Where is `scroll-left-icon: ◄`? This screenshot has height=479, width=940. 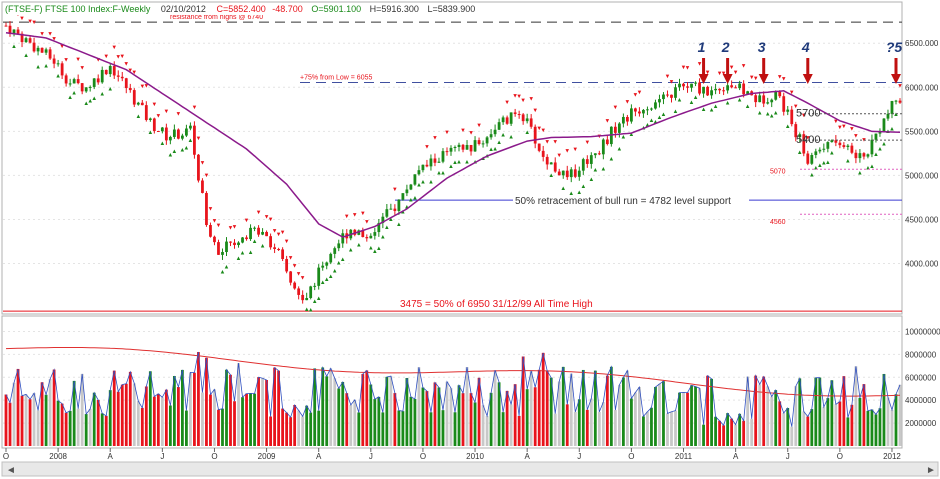 scroll-left-icon: ◄ is located at coordinates (11, 470).